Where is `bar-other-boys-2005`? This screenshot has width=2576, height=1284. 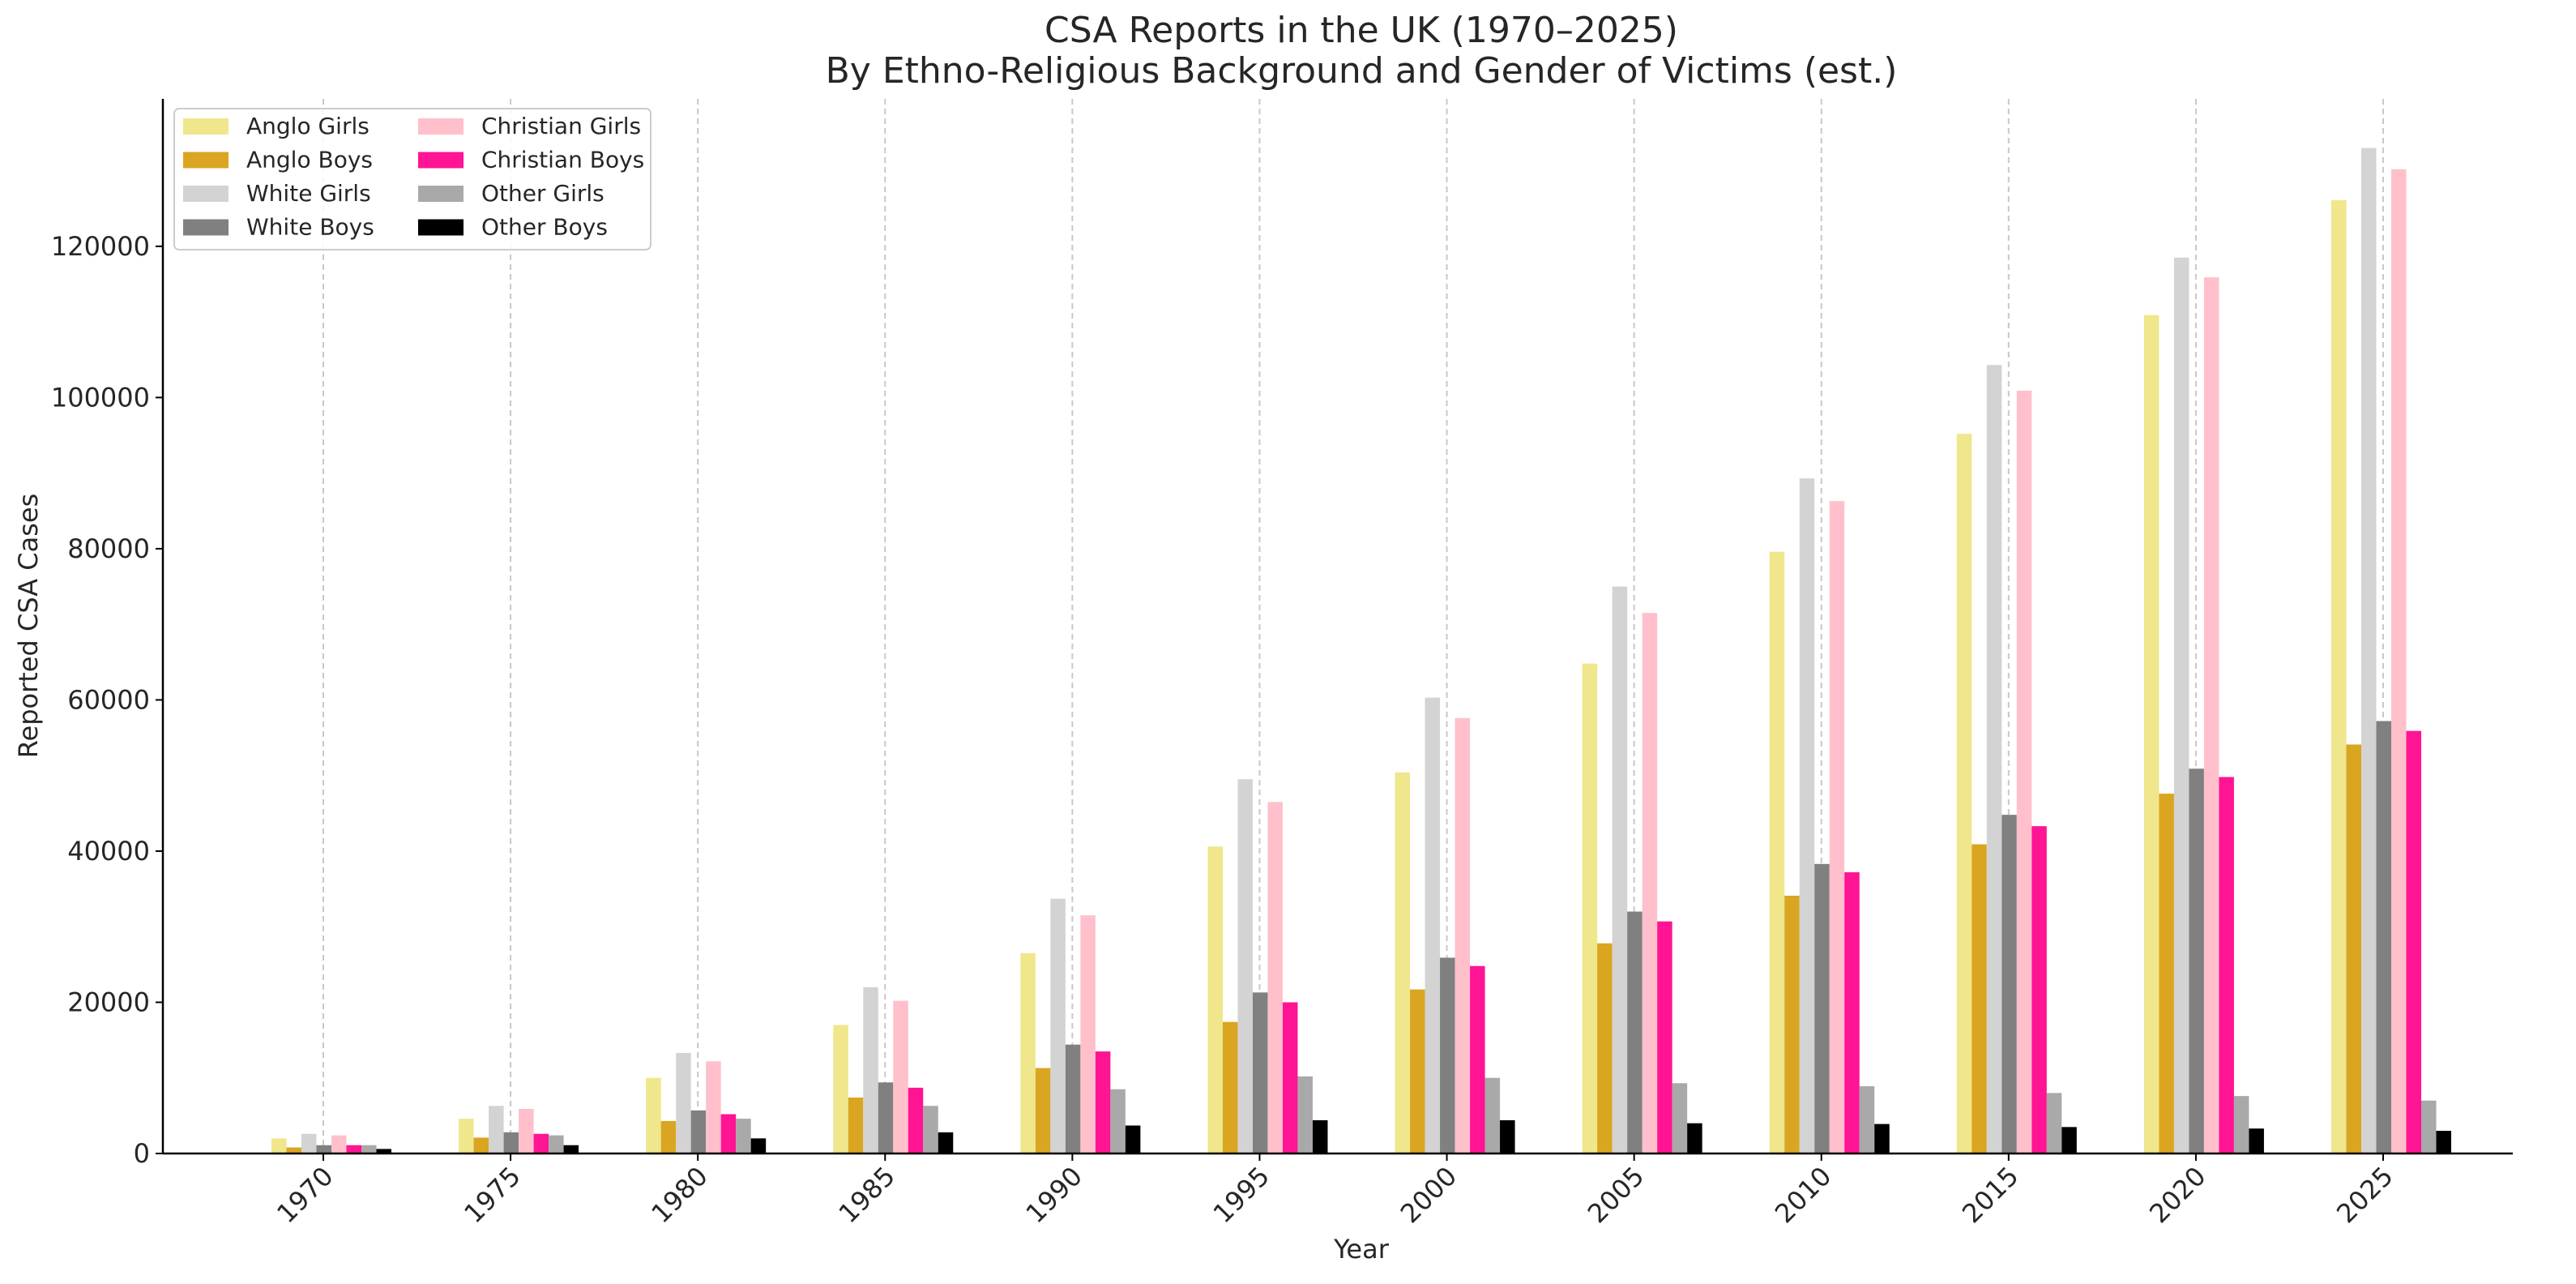
bar-other-boys-2005 is located at coordinates (1694, 1138).